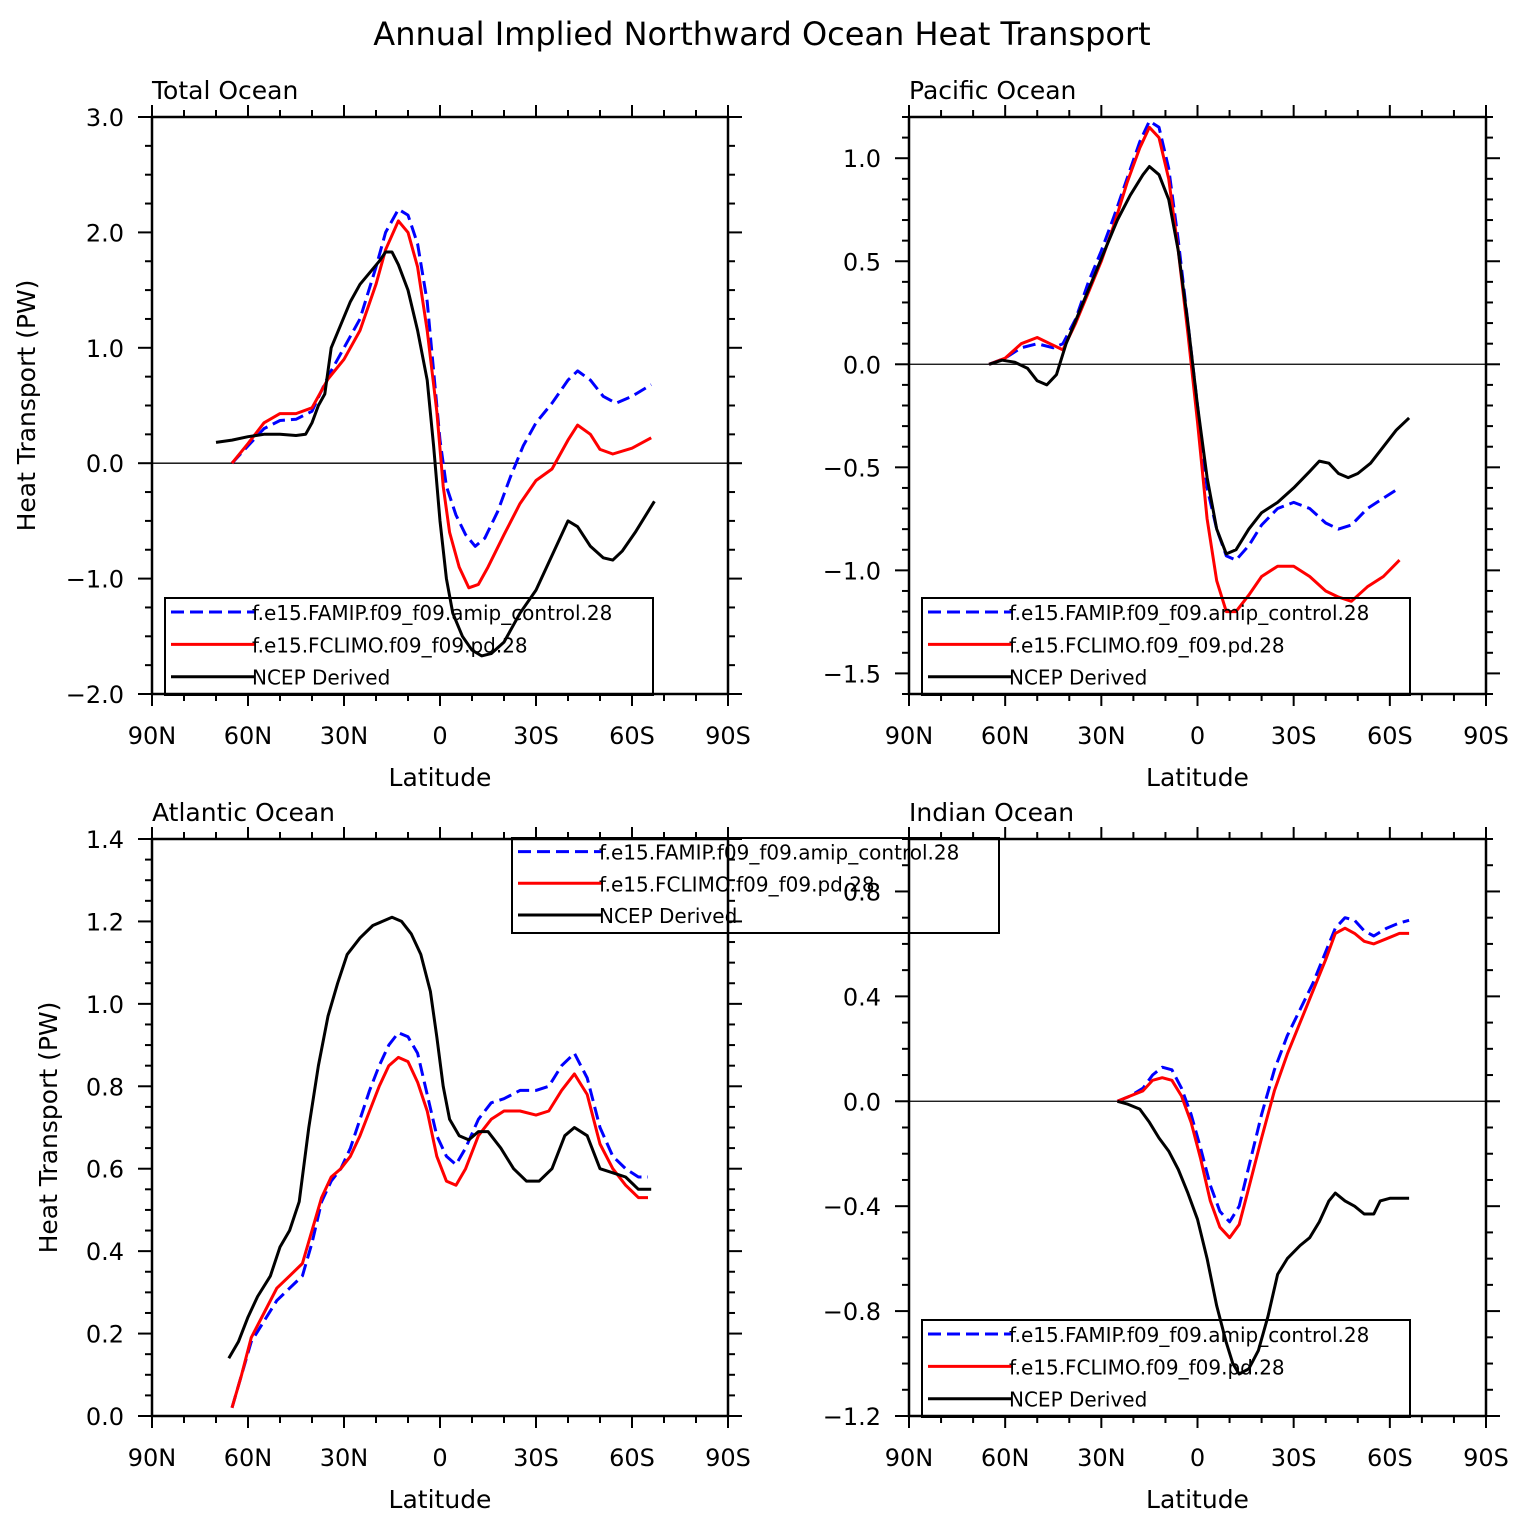 This screenshot has width=1524, height=1527. I want to click on y-tick-label: −1.5, so click(852, 674).